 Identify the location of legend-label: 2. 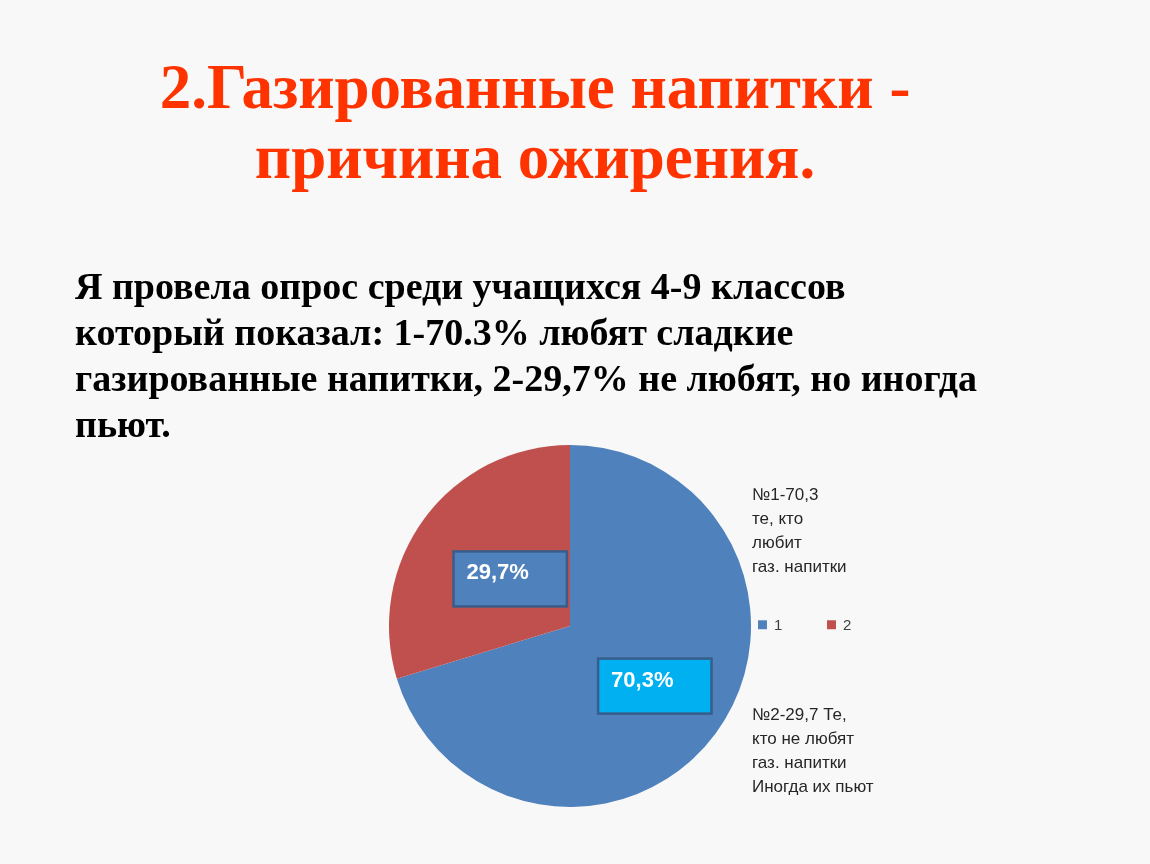
(847, 624).